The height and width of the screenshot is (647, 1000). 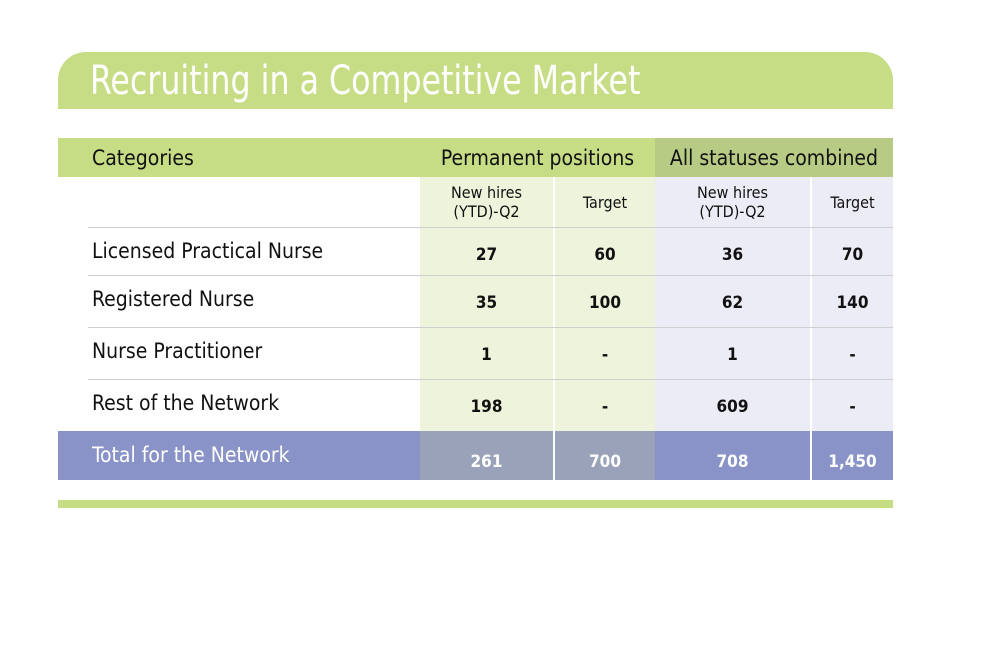 I want to click on value-cell: 27, so click(x=486, y=255).